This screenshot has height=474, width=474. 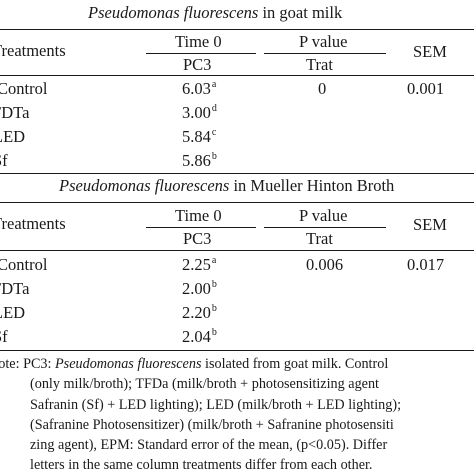 I want to click on table2-header-pvalue: P value, so click(x=323, y=215).